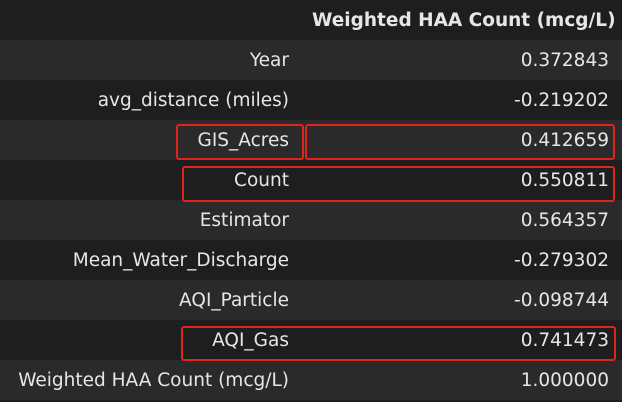 This screenshot has height=402, width=622. What do you see at coordinates (269, 60) in the screenshot?
I see `row-label: Year` at bounding box center [269, 60].